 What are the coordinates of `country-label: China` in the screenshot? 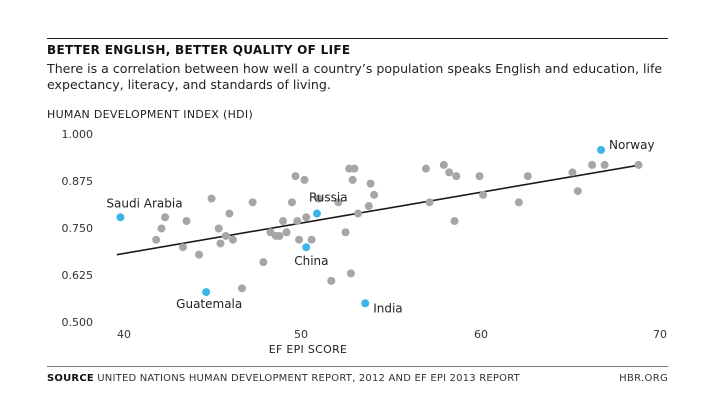 It's located at (311, 261).